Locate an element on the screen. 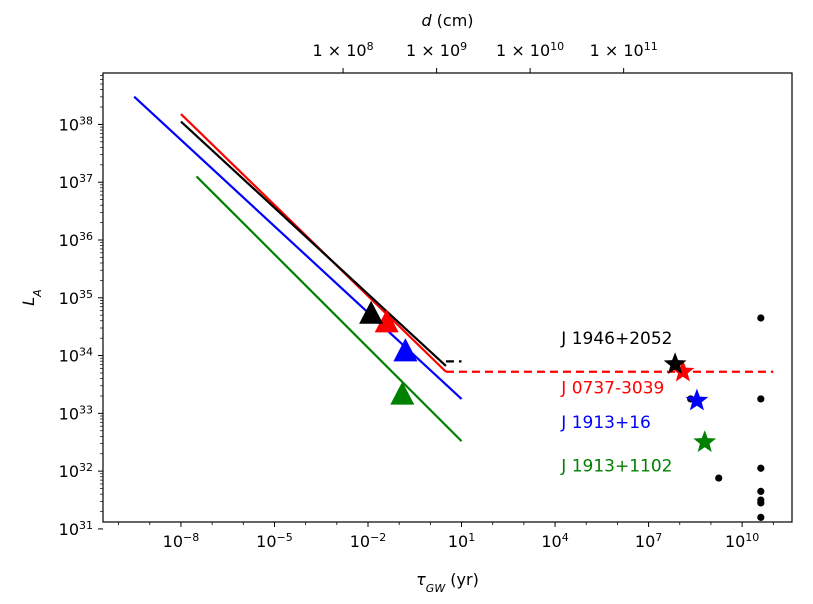  x-tick-label: 10⁻⁵ is located at coordinates (274, 541).